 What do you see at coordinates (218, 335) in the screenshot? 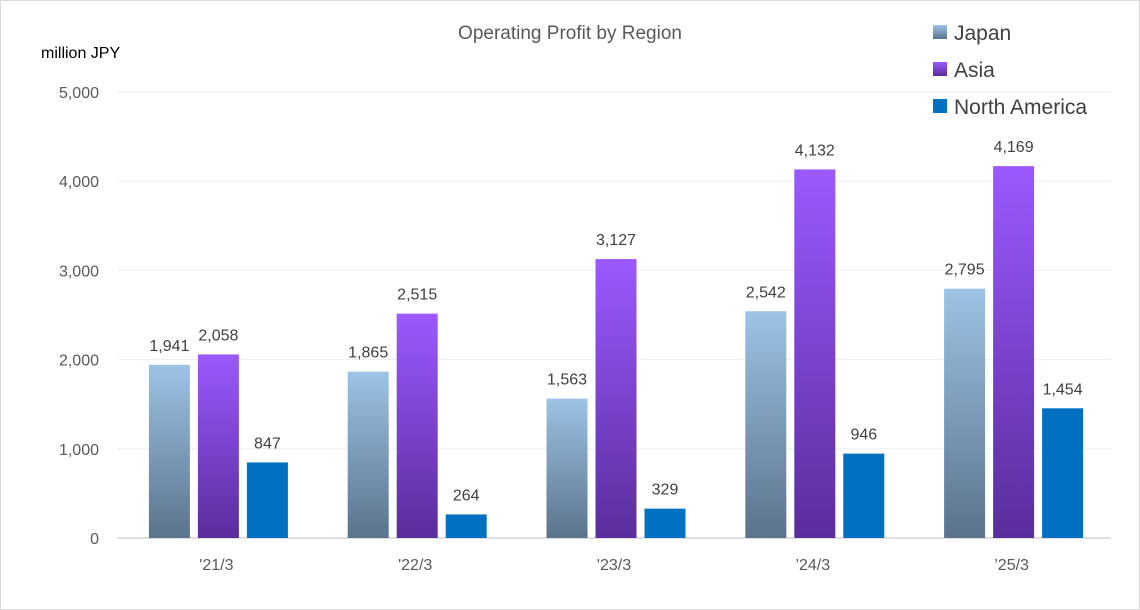
I see `data-label-asia: 2,058` at bounding box center [218, 335].